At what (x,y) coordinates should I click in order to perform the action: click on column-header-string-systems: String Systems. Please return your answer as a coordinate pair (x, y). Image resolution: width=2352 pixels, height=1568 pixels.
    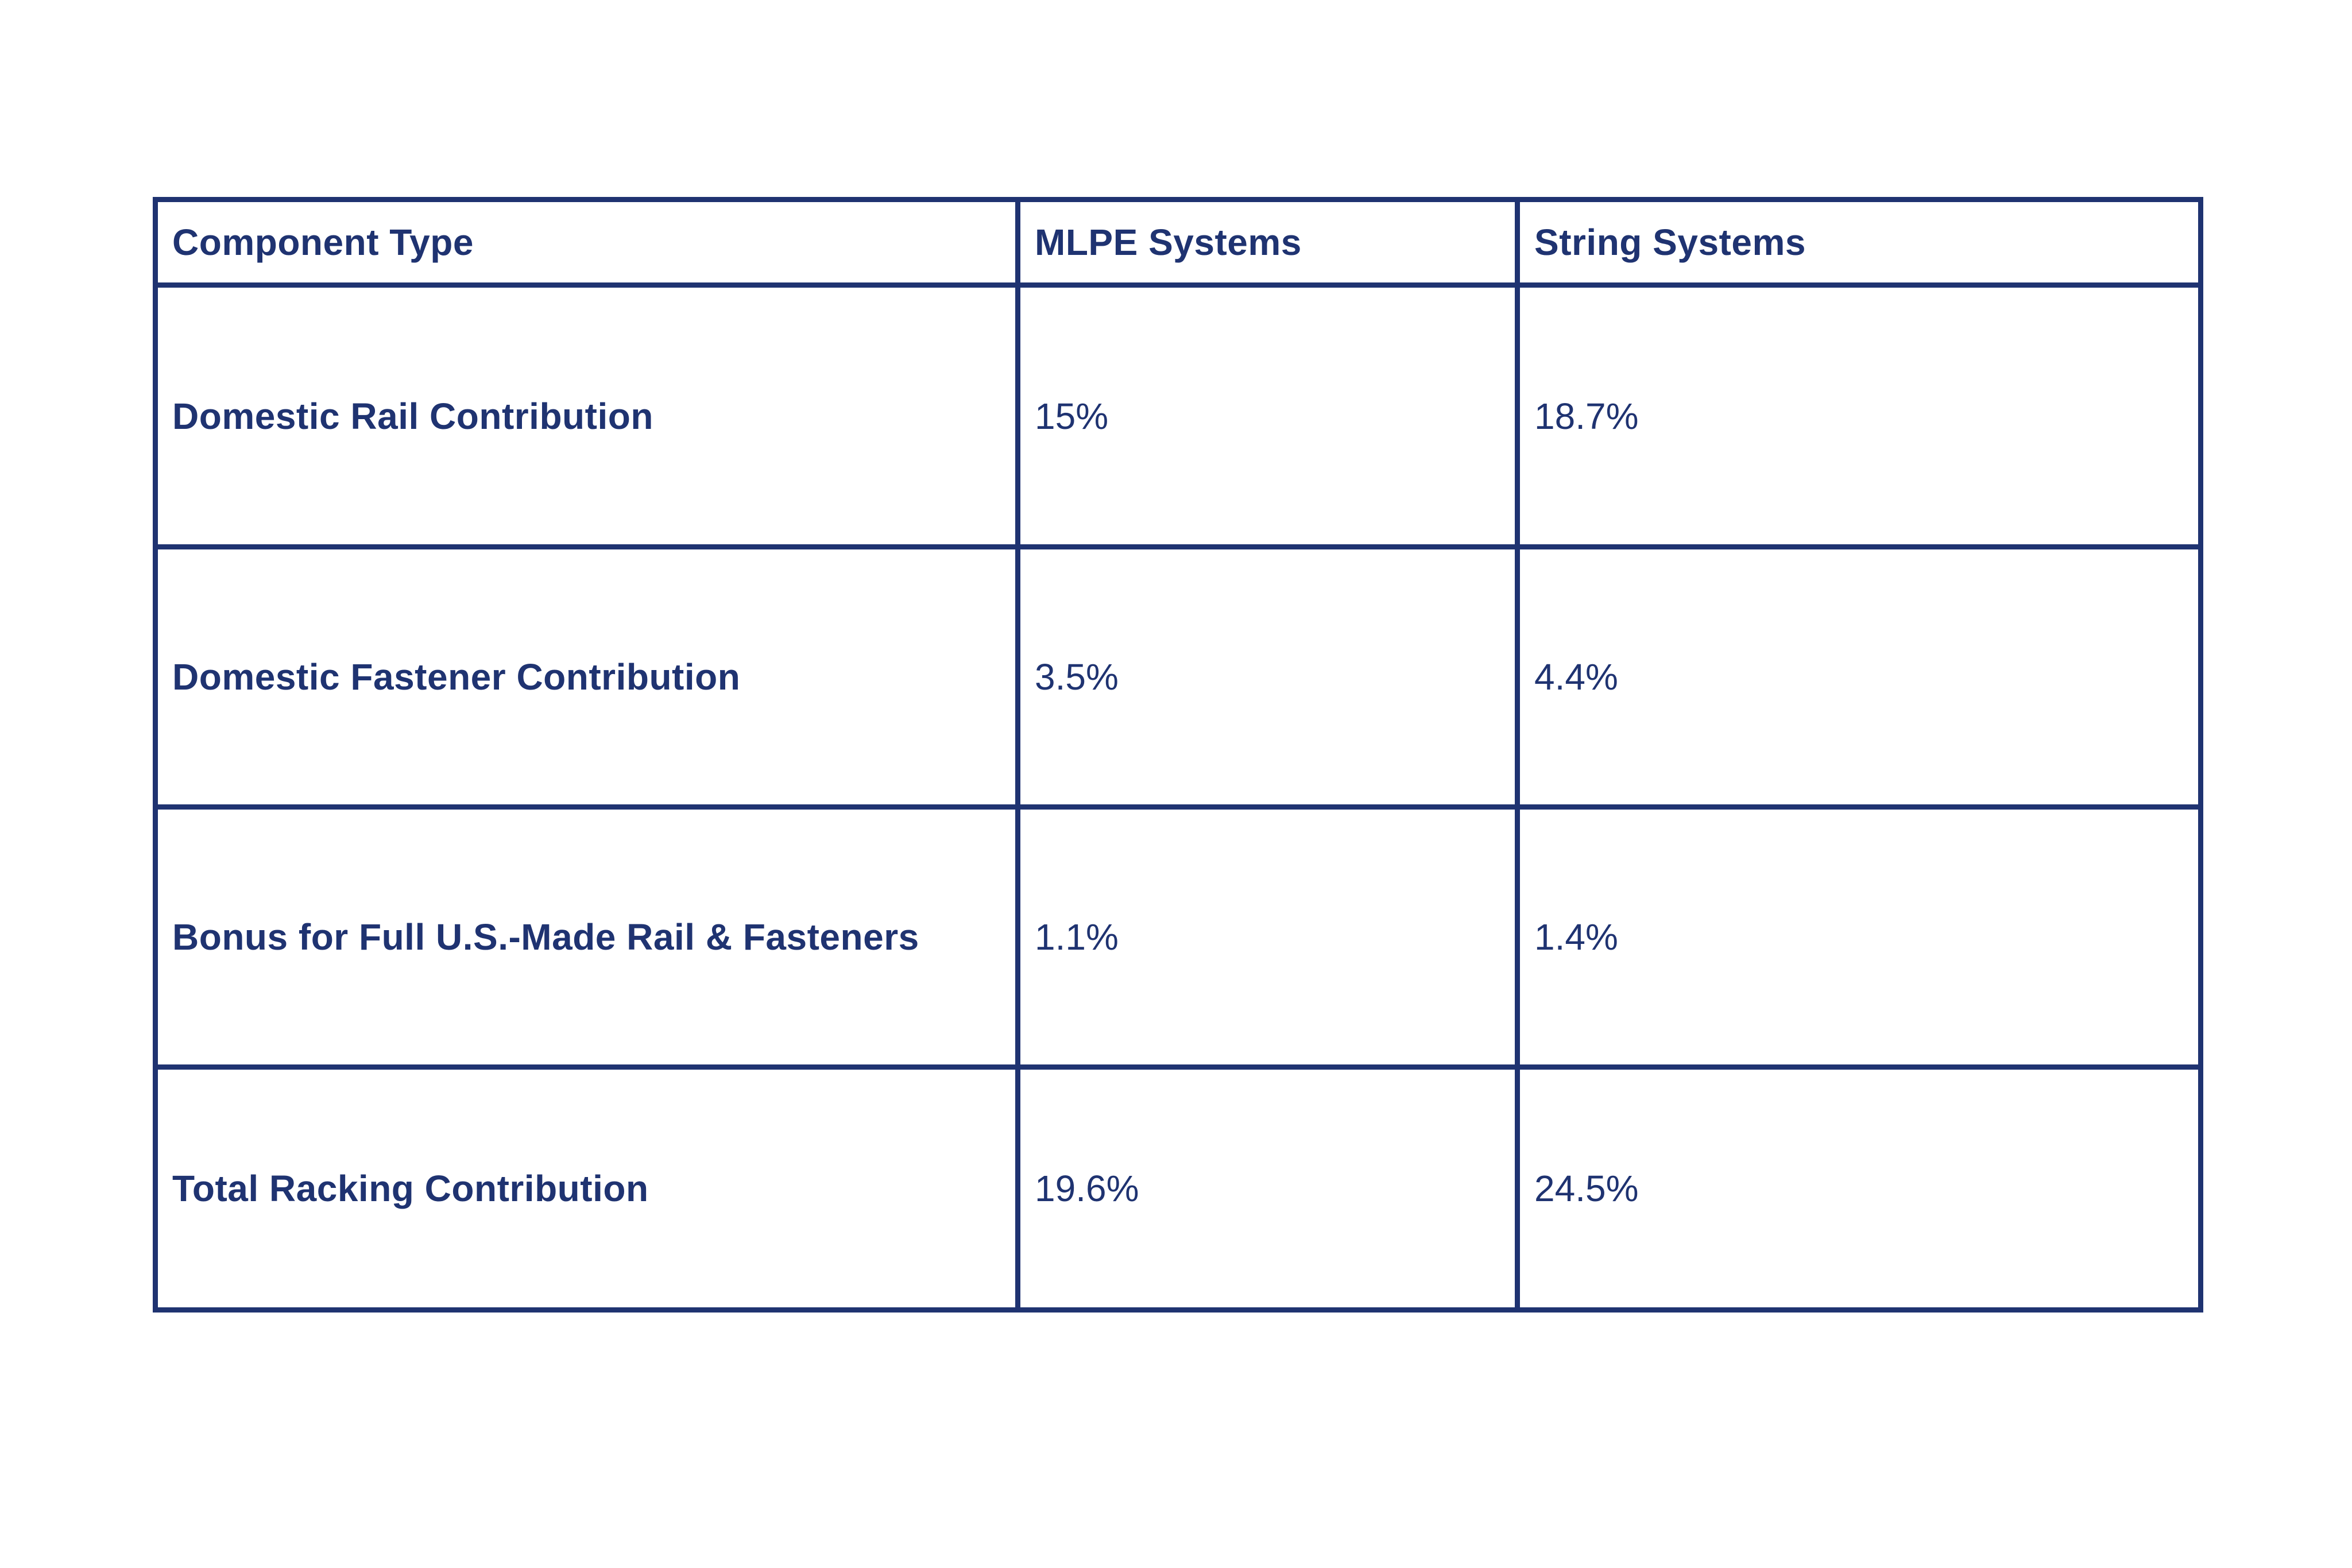
    Looking at the image, I should click on (1859, 242).